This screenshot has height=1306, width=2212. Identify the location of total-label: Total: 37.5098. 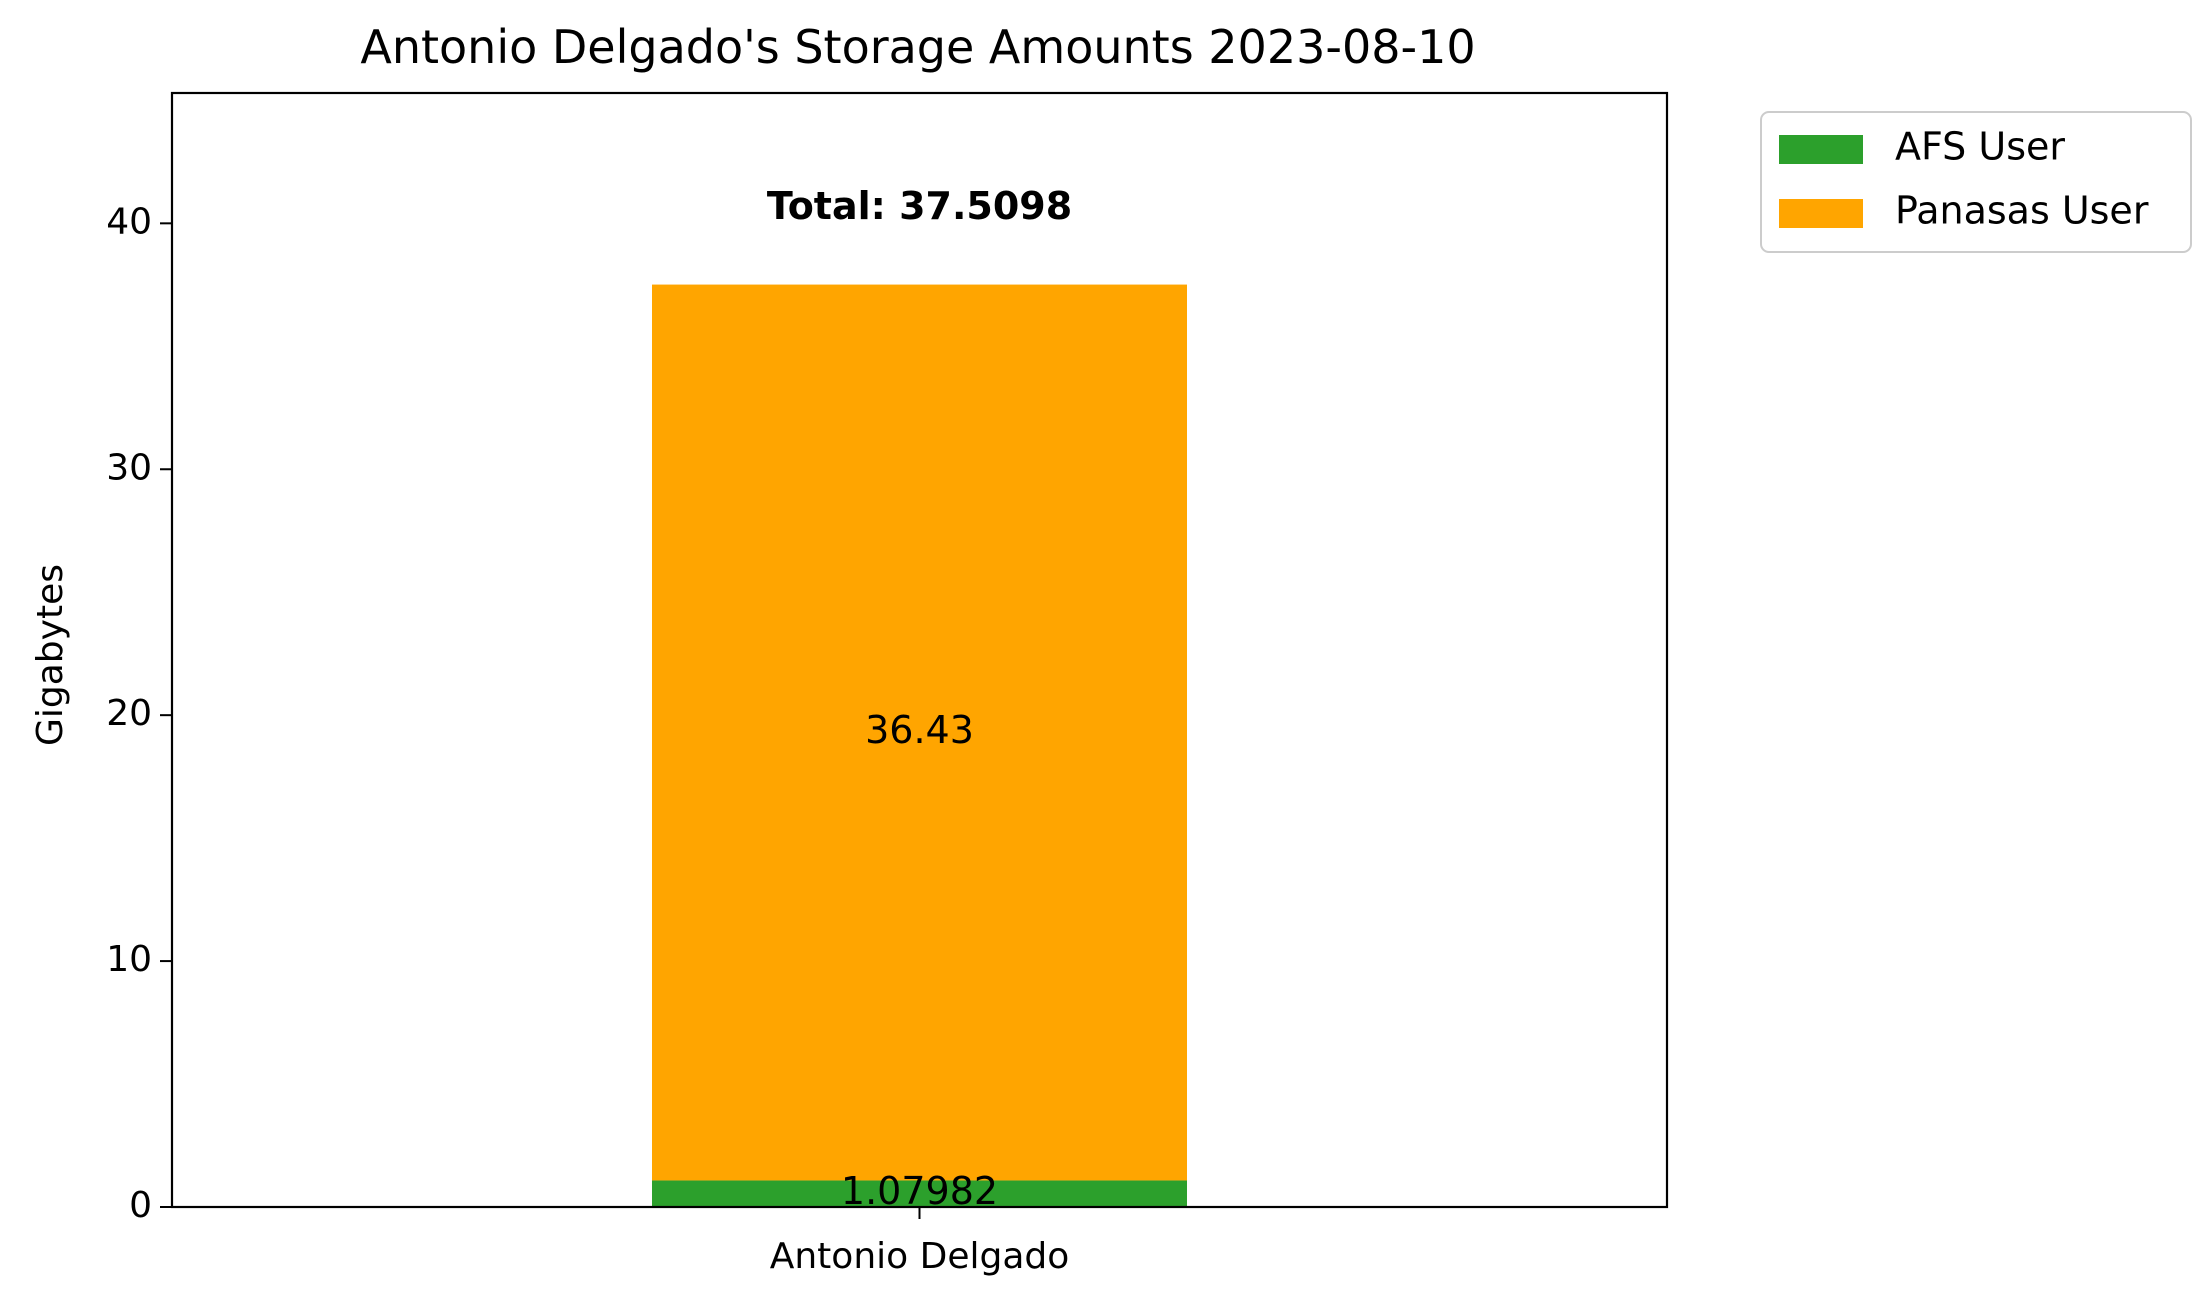
(919, 206).